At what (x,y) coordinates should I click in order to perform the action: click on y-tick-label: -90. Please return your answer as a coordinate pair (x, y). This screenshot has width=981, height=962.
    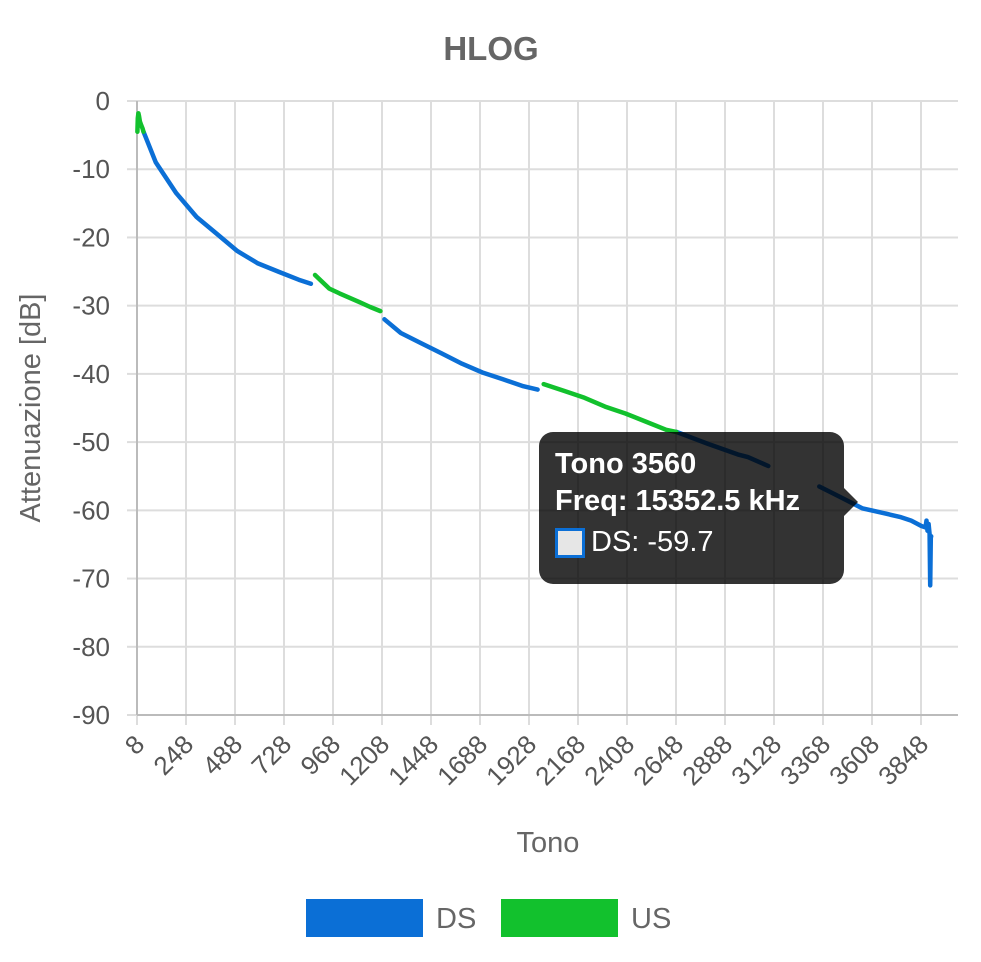
    Looking at the image, I should click on (91, 715).